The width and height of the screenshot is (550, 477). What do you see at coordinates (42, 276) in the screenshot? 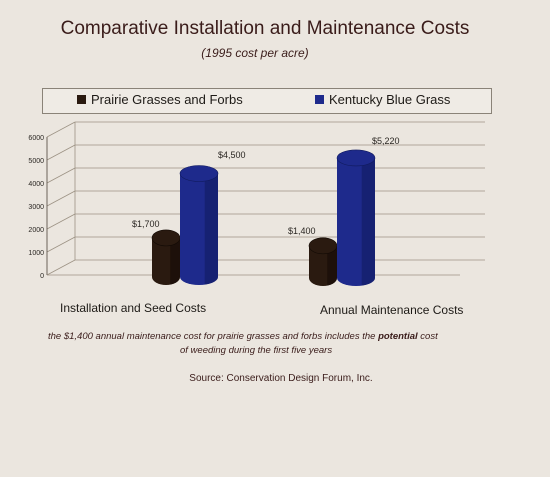
I see `y-tick-label: 0` at bounding box center [42, 276].